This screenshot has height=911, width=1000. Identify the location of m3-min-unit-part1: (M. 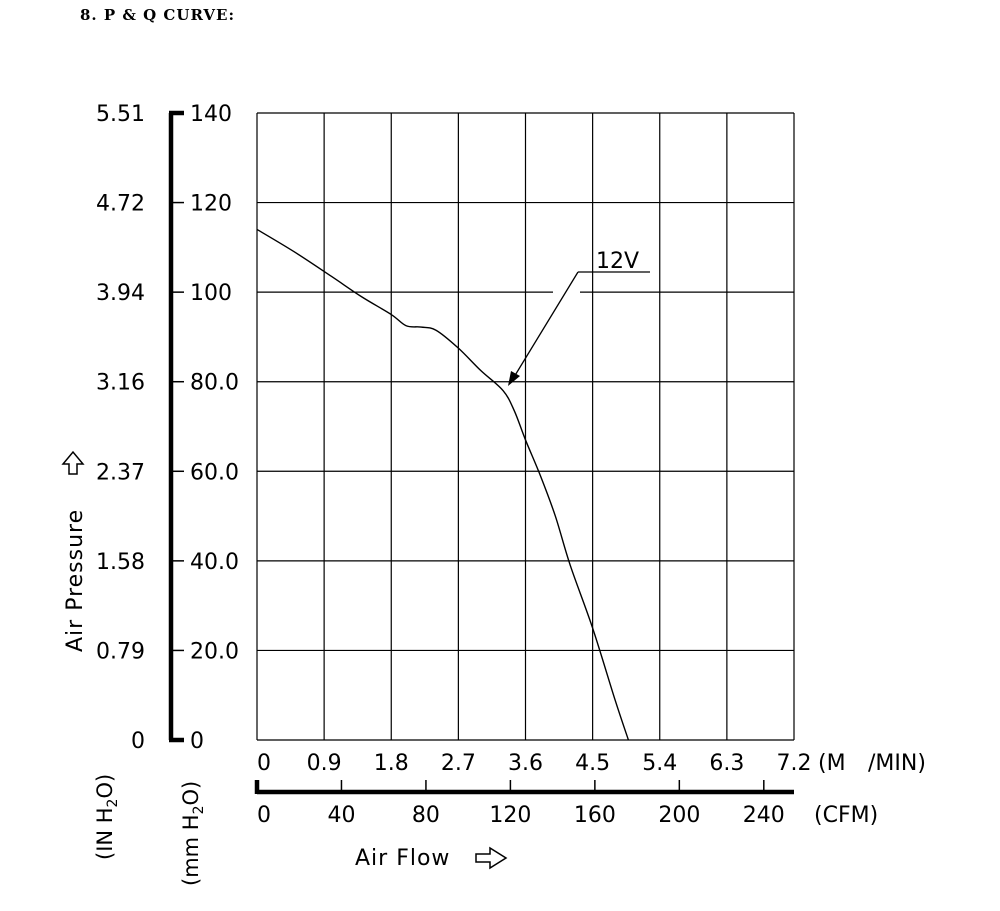
(832, 763).